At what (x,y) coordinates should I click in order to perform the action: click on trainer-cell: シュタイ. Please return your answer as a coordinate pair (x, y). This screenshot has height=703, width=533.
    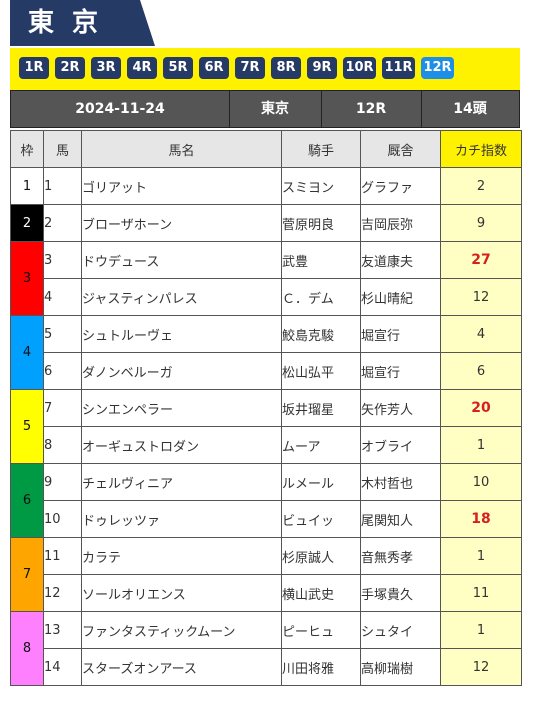
    Looking at the image, I should click on (400, 630).